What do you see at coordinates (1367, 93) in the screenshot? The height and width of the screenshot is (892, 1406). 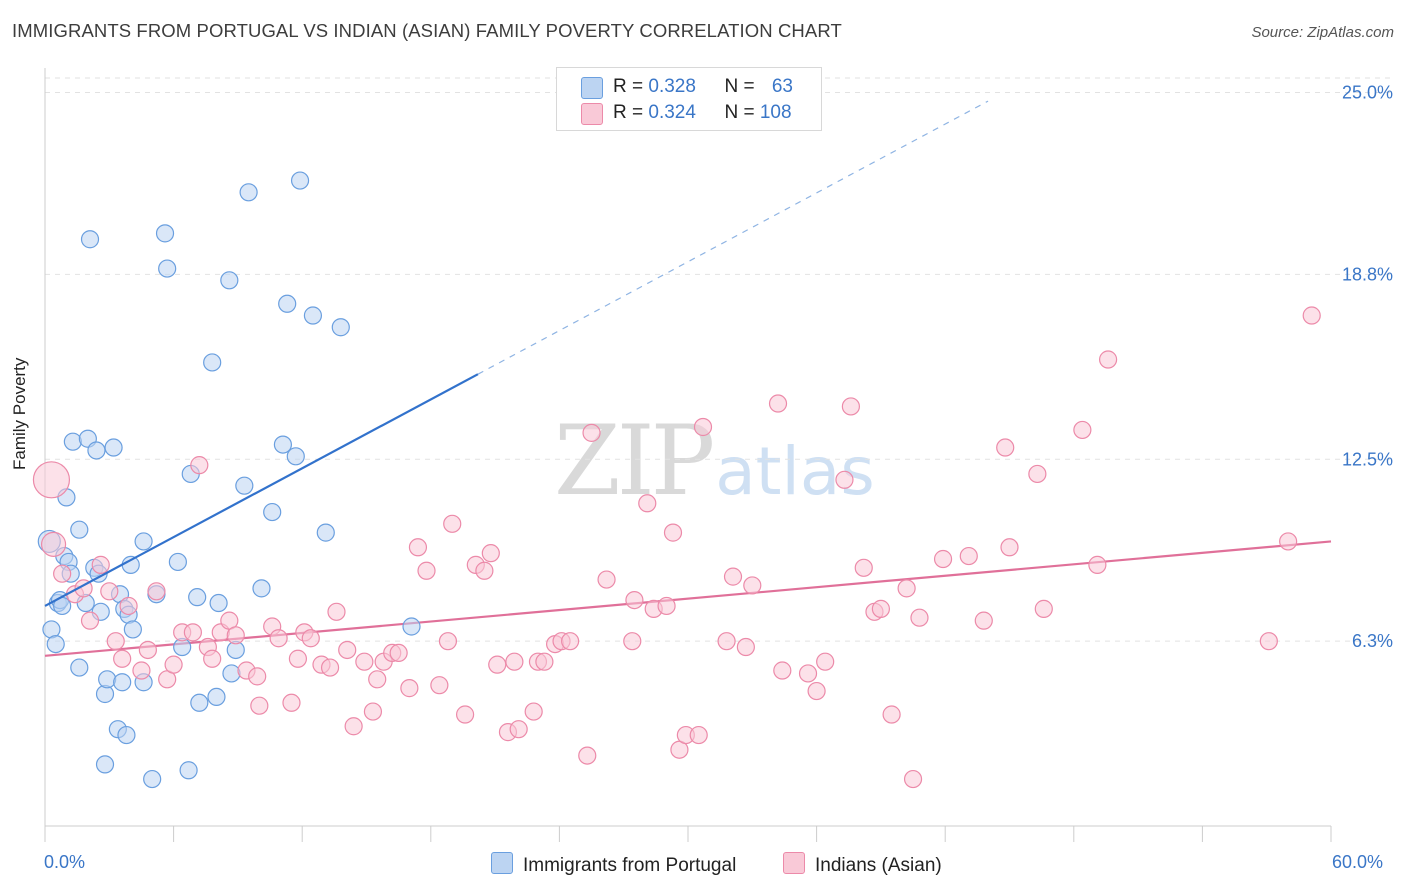 I see `y-tick-label: 25.0%` at bounding box center [1367, 93].